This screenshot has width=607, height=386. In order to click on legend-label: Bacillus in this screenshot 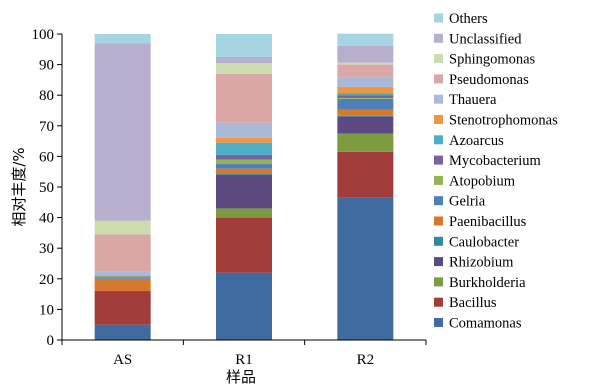, I will do `click(473, 303)`.